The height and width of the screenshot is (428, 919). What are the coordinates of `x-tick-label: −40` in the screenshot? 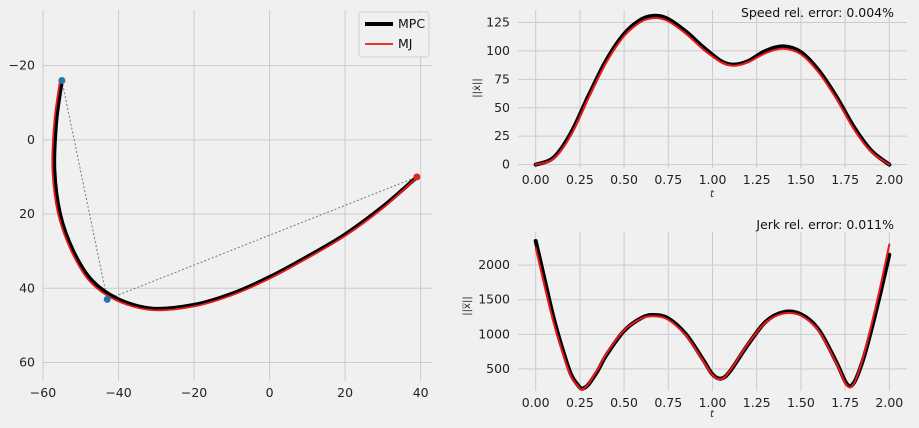 It's located at (118, 392).